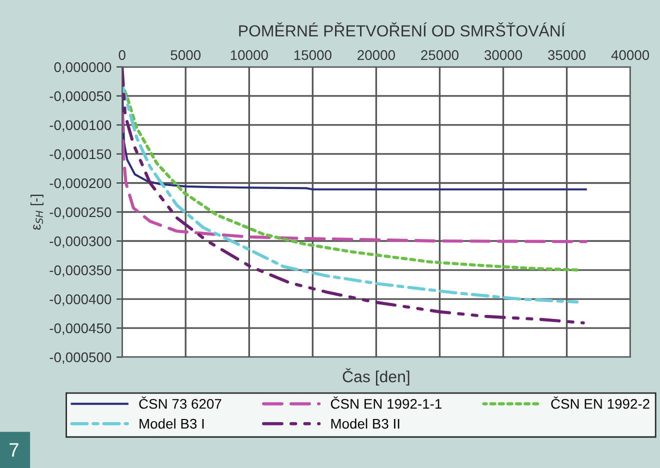 The width and height of the screenshot is (660, 468). What do you see at coordinates (83, 68) in the screenshot?
I see `y-tick-label: 0,000000` at bounding box center [83, 68].